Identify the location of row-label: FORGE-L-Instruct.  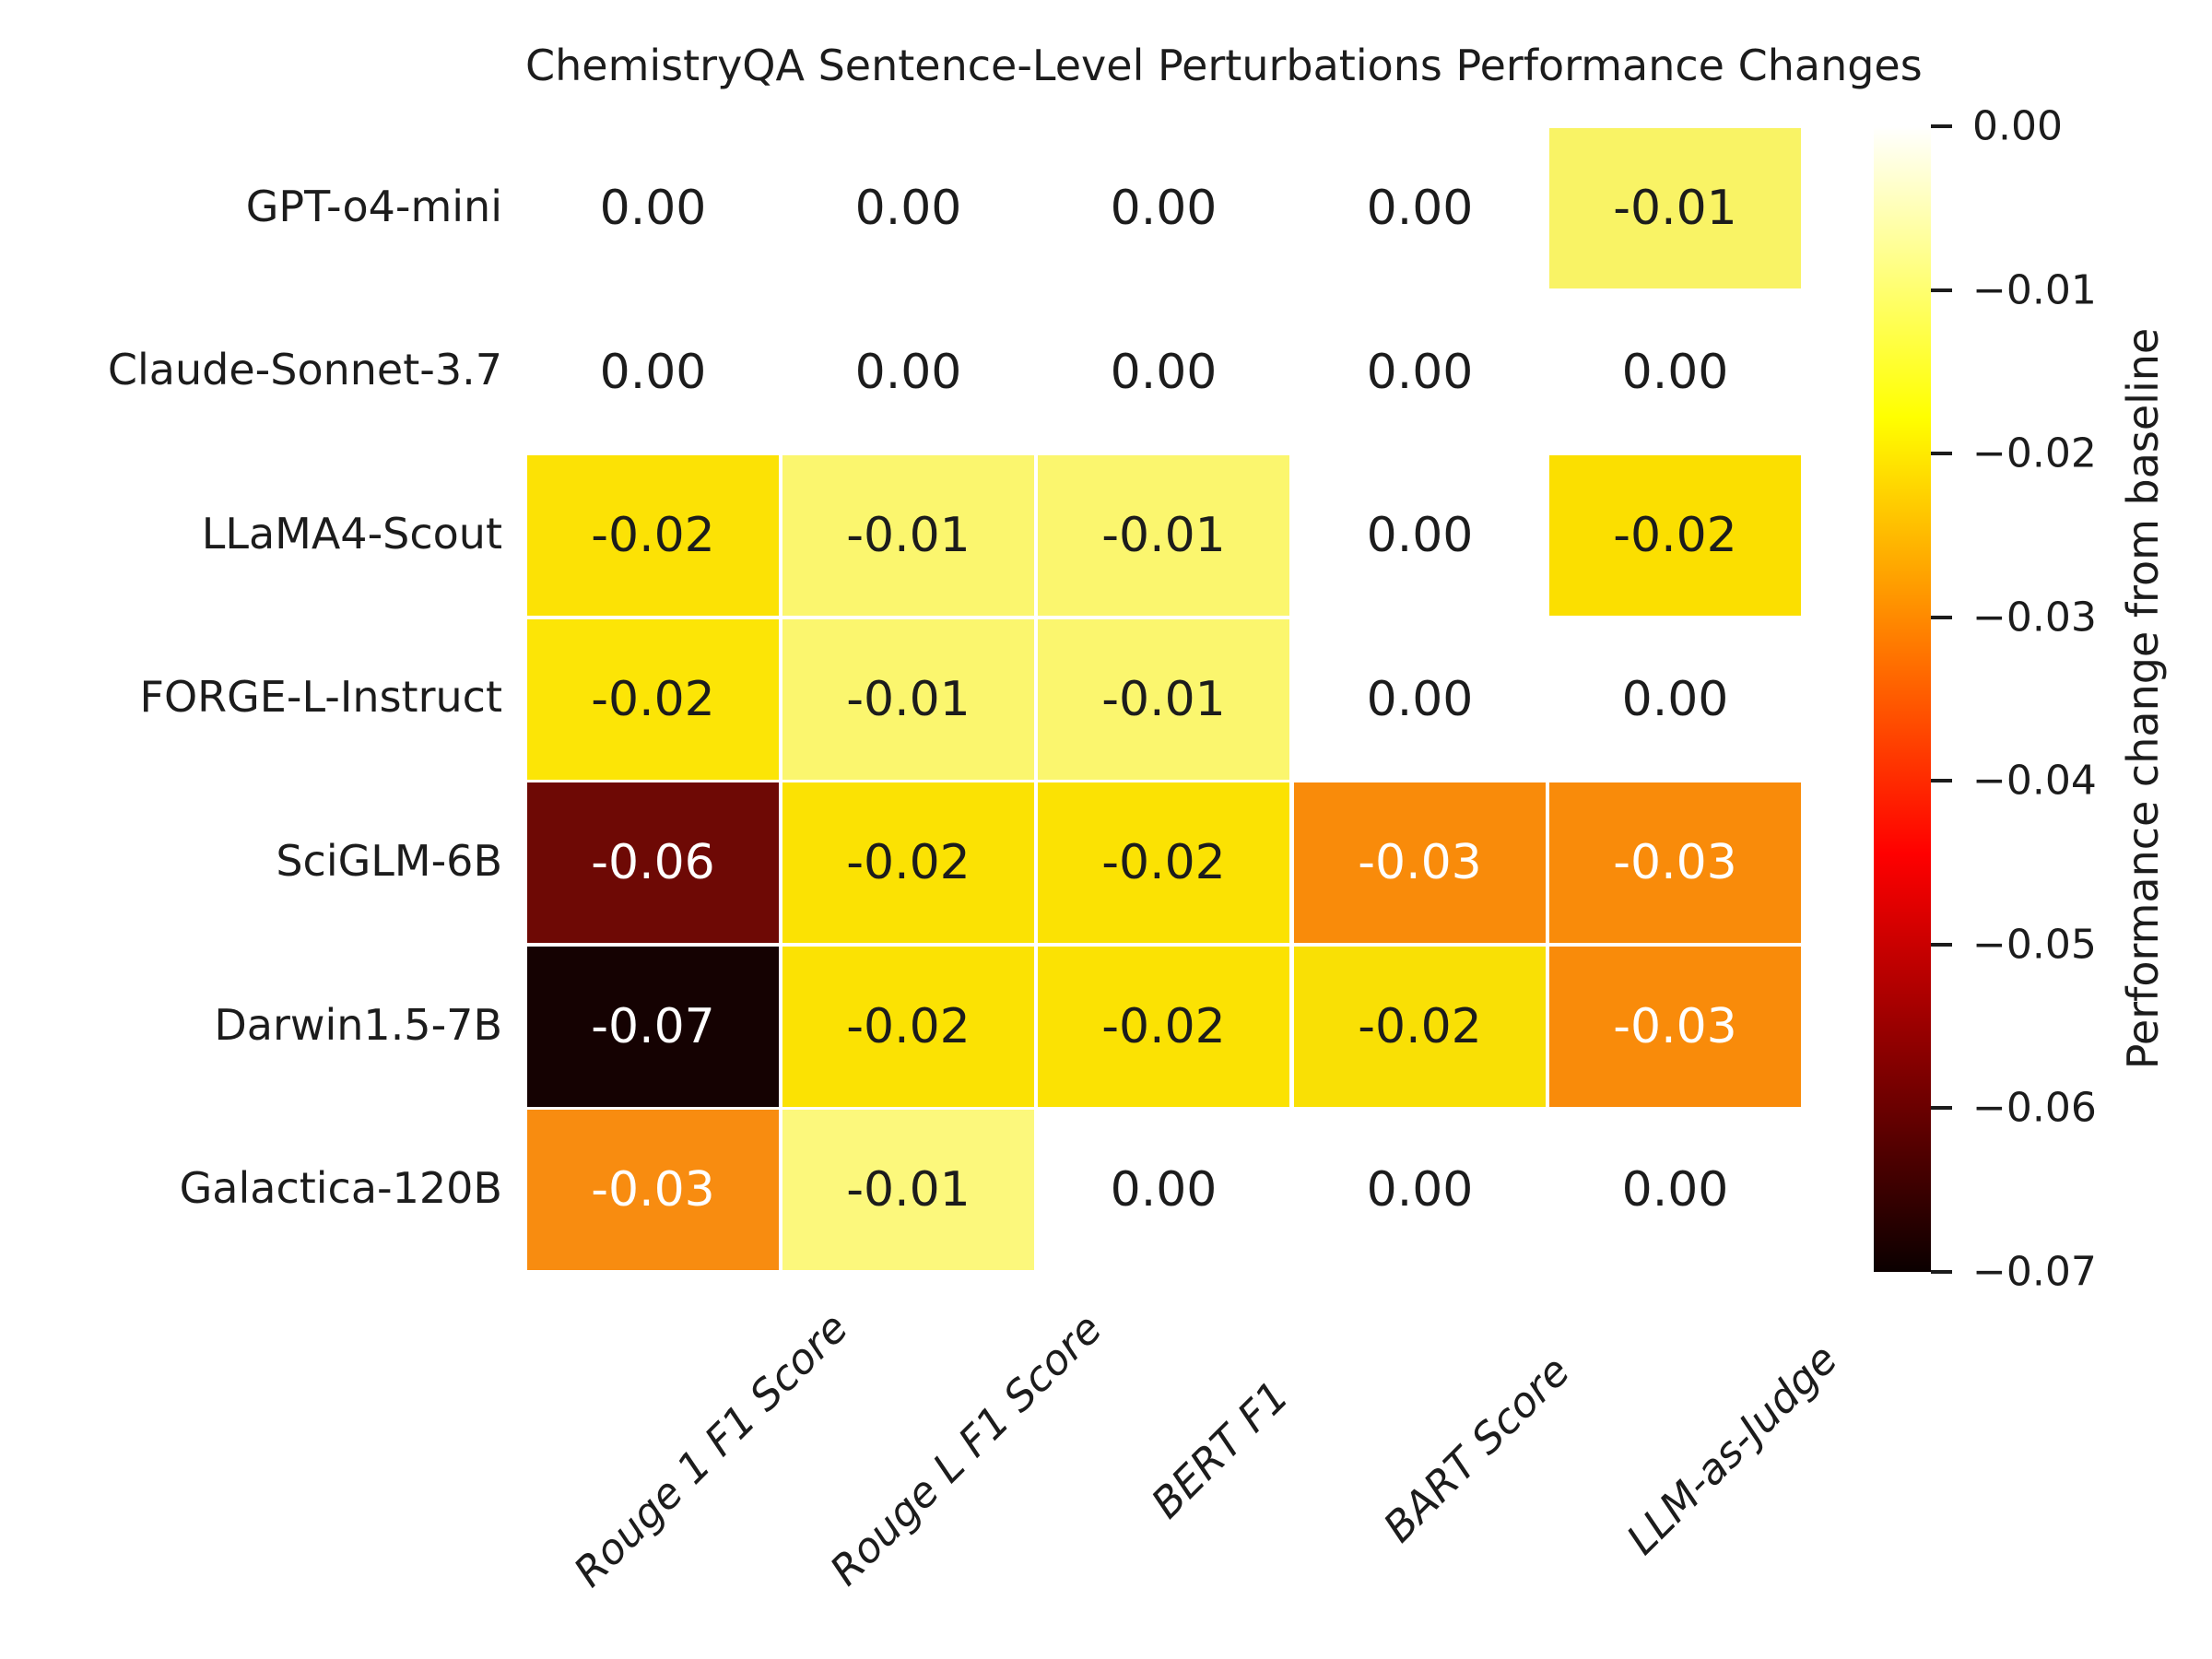
(320, 697).